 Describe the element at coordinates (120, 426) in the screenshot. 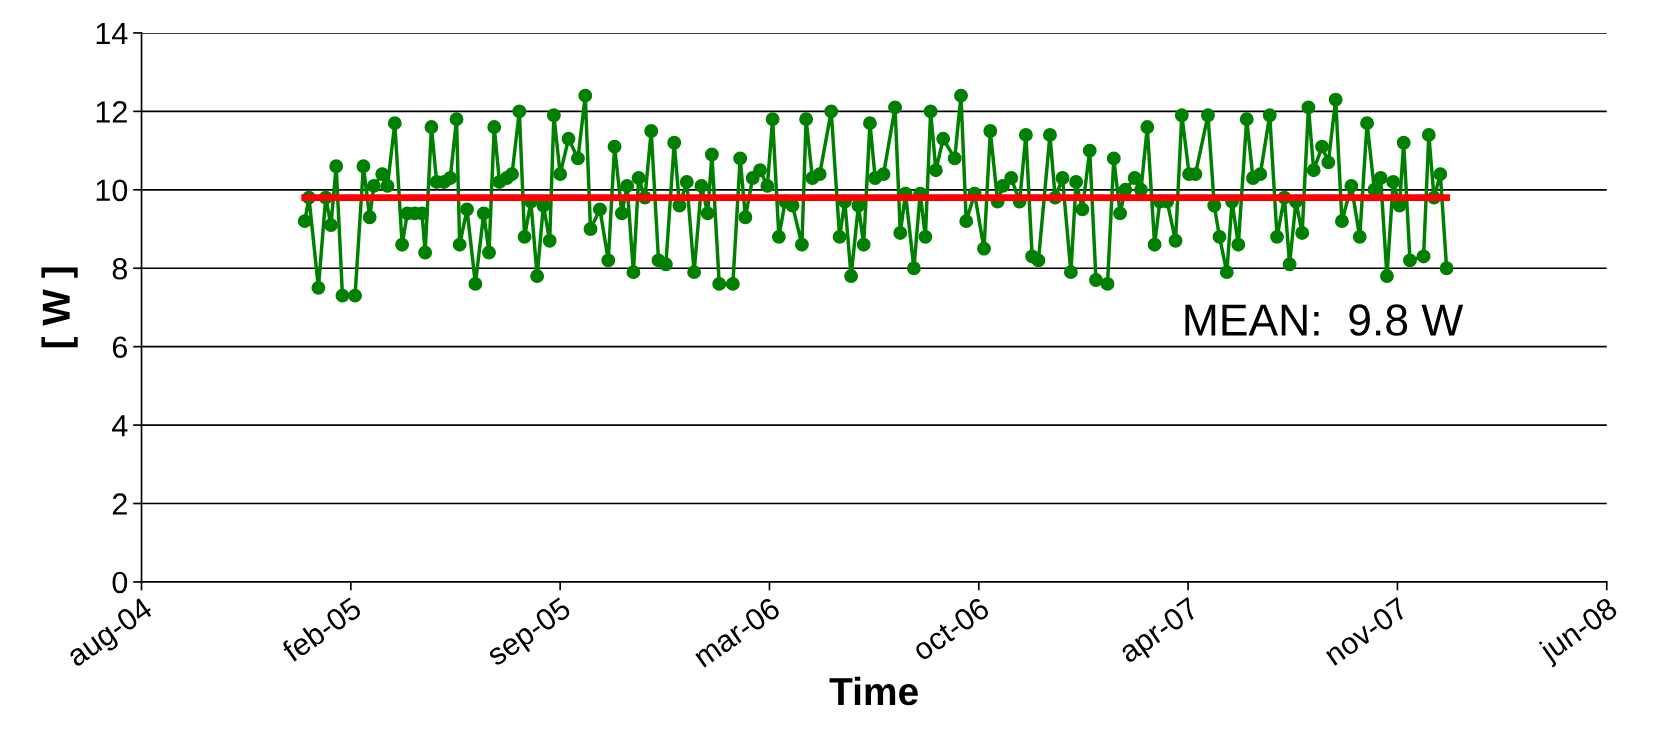

I see `y-tick-label: 4` at that location.